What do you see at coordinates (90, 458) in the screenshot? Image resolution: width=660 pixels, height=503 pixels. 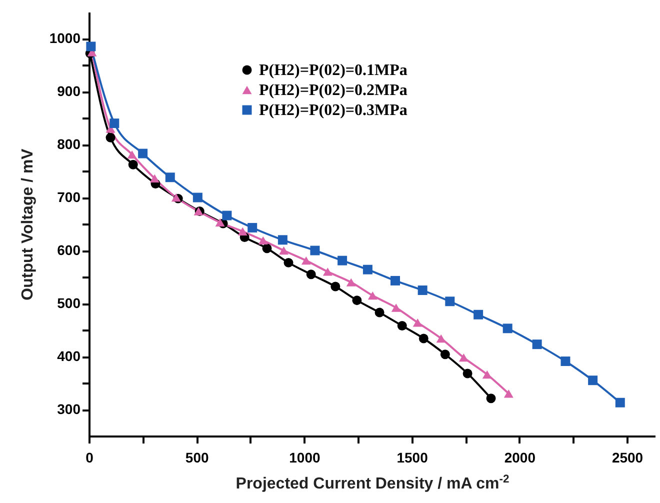 I see `x-tick-label: 0` at bounding box center [90, 458].